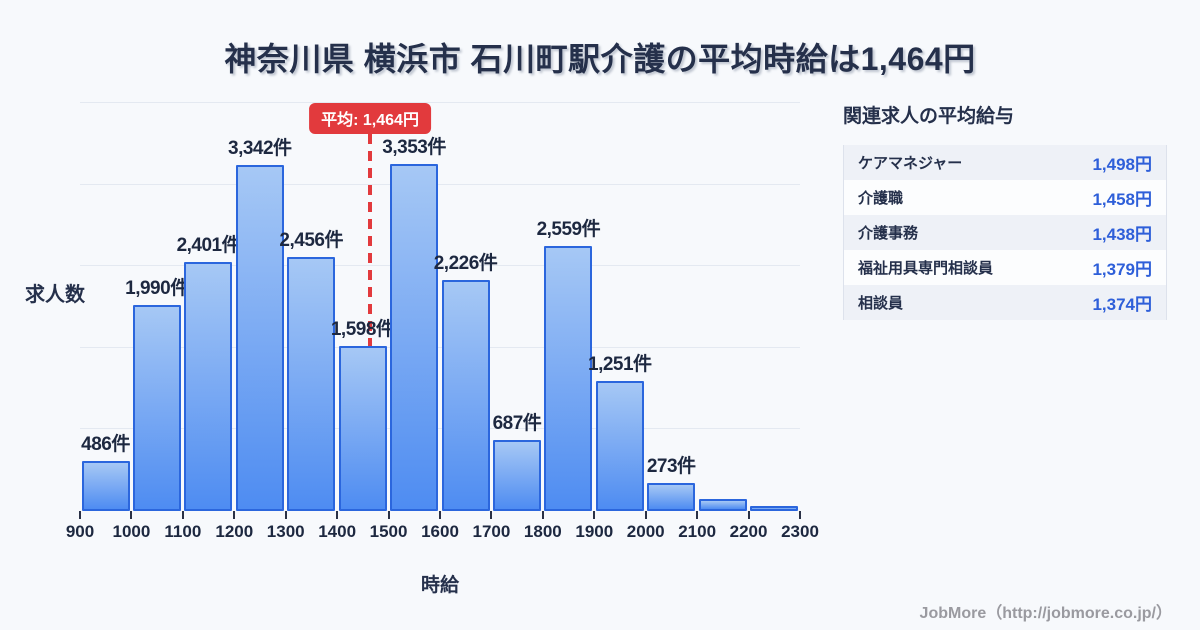  What do you see at coordinates (594, 531) in the screenshot?
I see `x-tick-label: 1900` at bounding box center [594, 531].